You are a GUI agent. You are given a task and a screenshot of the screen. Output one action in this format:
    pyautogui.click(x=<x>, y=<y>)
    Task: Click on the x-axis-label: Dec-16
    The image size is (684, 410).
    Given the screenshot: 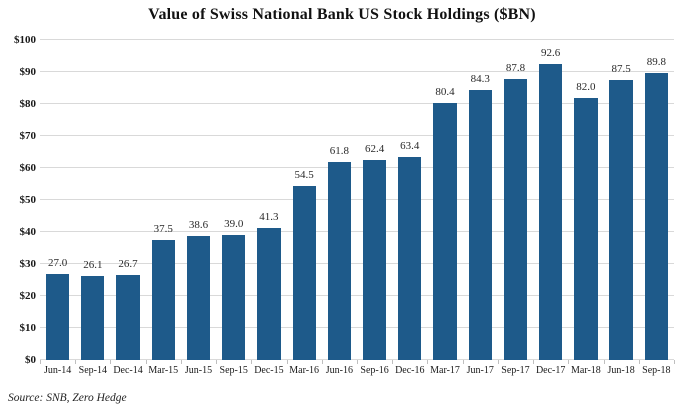 What is the action you would take?
    pyautogui.click(x=410, y=370)
    